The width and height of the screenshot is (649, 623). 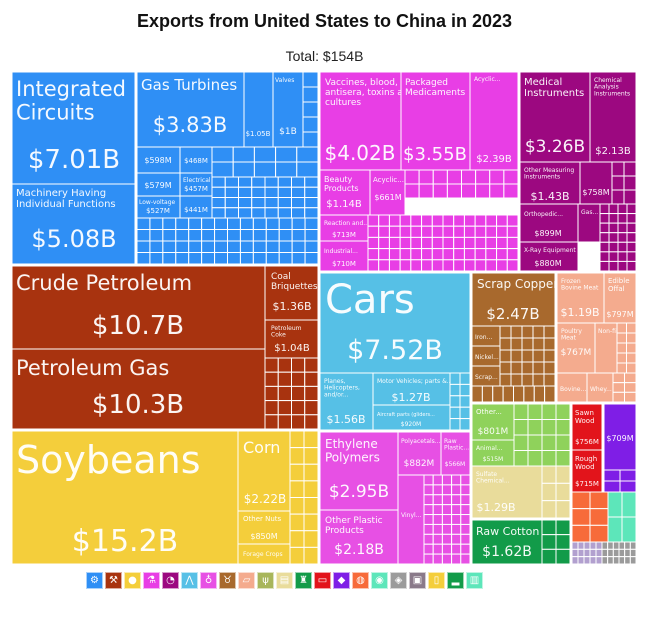 What do you see at coordinates (346, 401) in the screenshot?
I see `transportation-planes-helicopters-and-or-tile` at bounding box center [346, 401].